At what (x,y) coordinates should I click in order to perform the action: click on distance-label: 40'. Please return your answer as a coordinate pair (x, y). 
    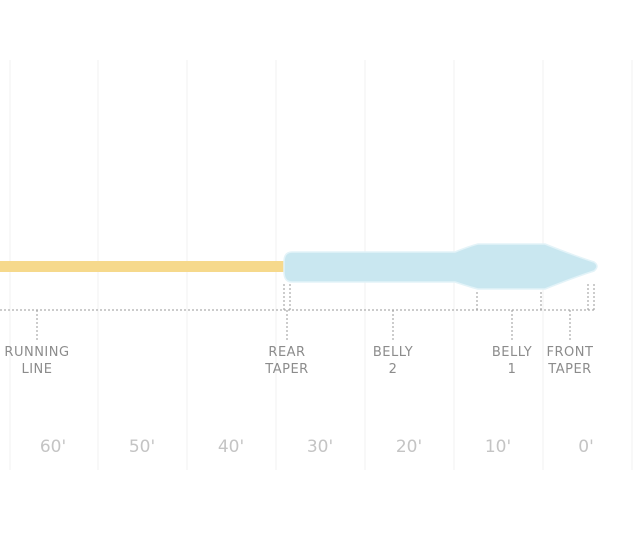
    Looking at the image, I should click on (231, 447).